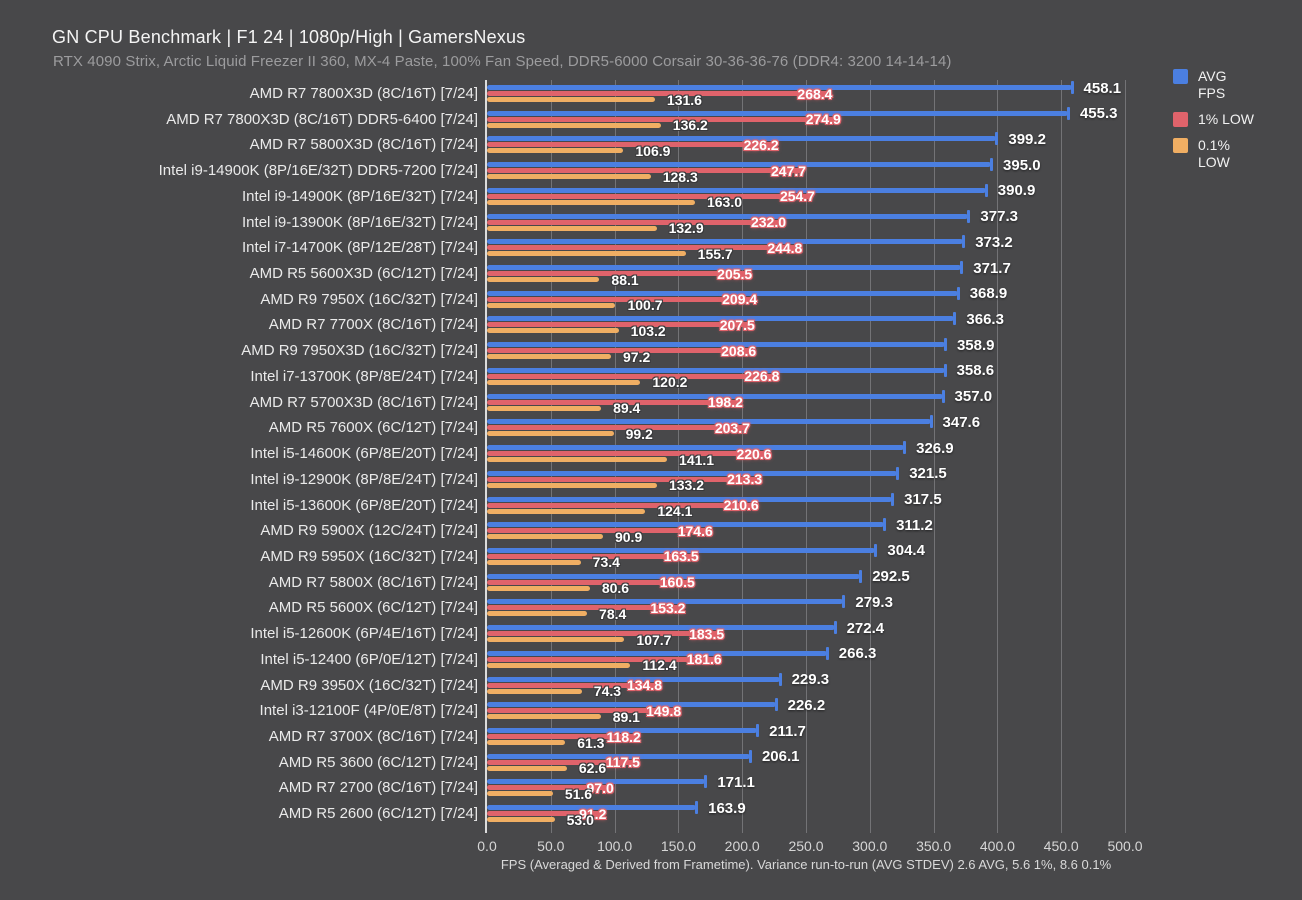 The image size is (1302, 900). I want to click on value-label-1pct: 163.5, so click(681, 556).